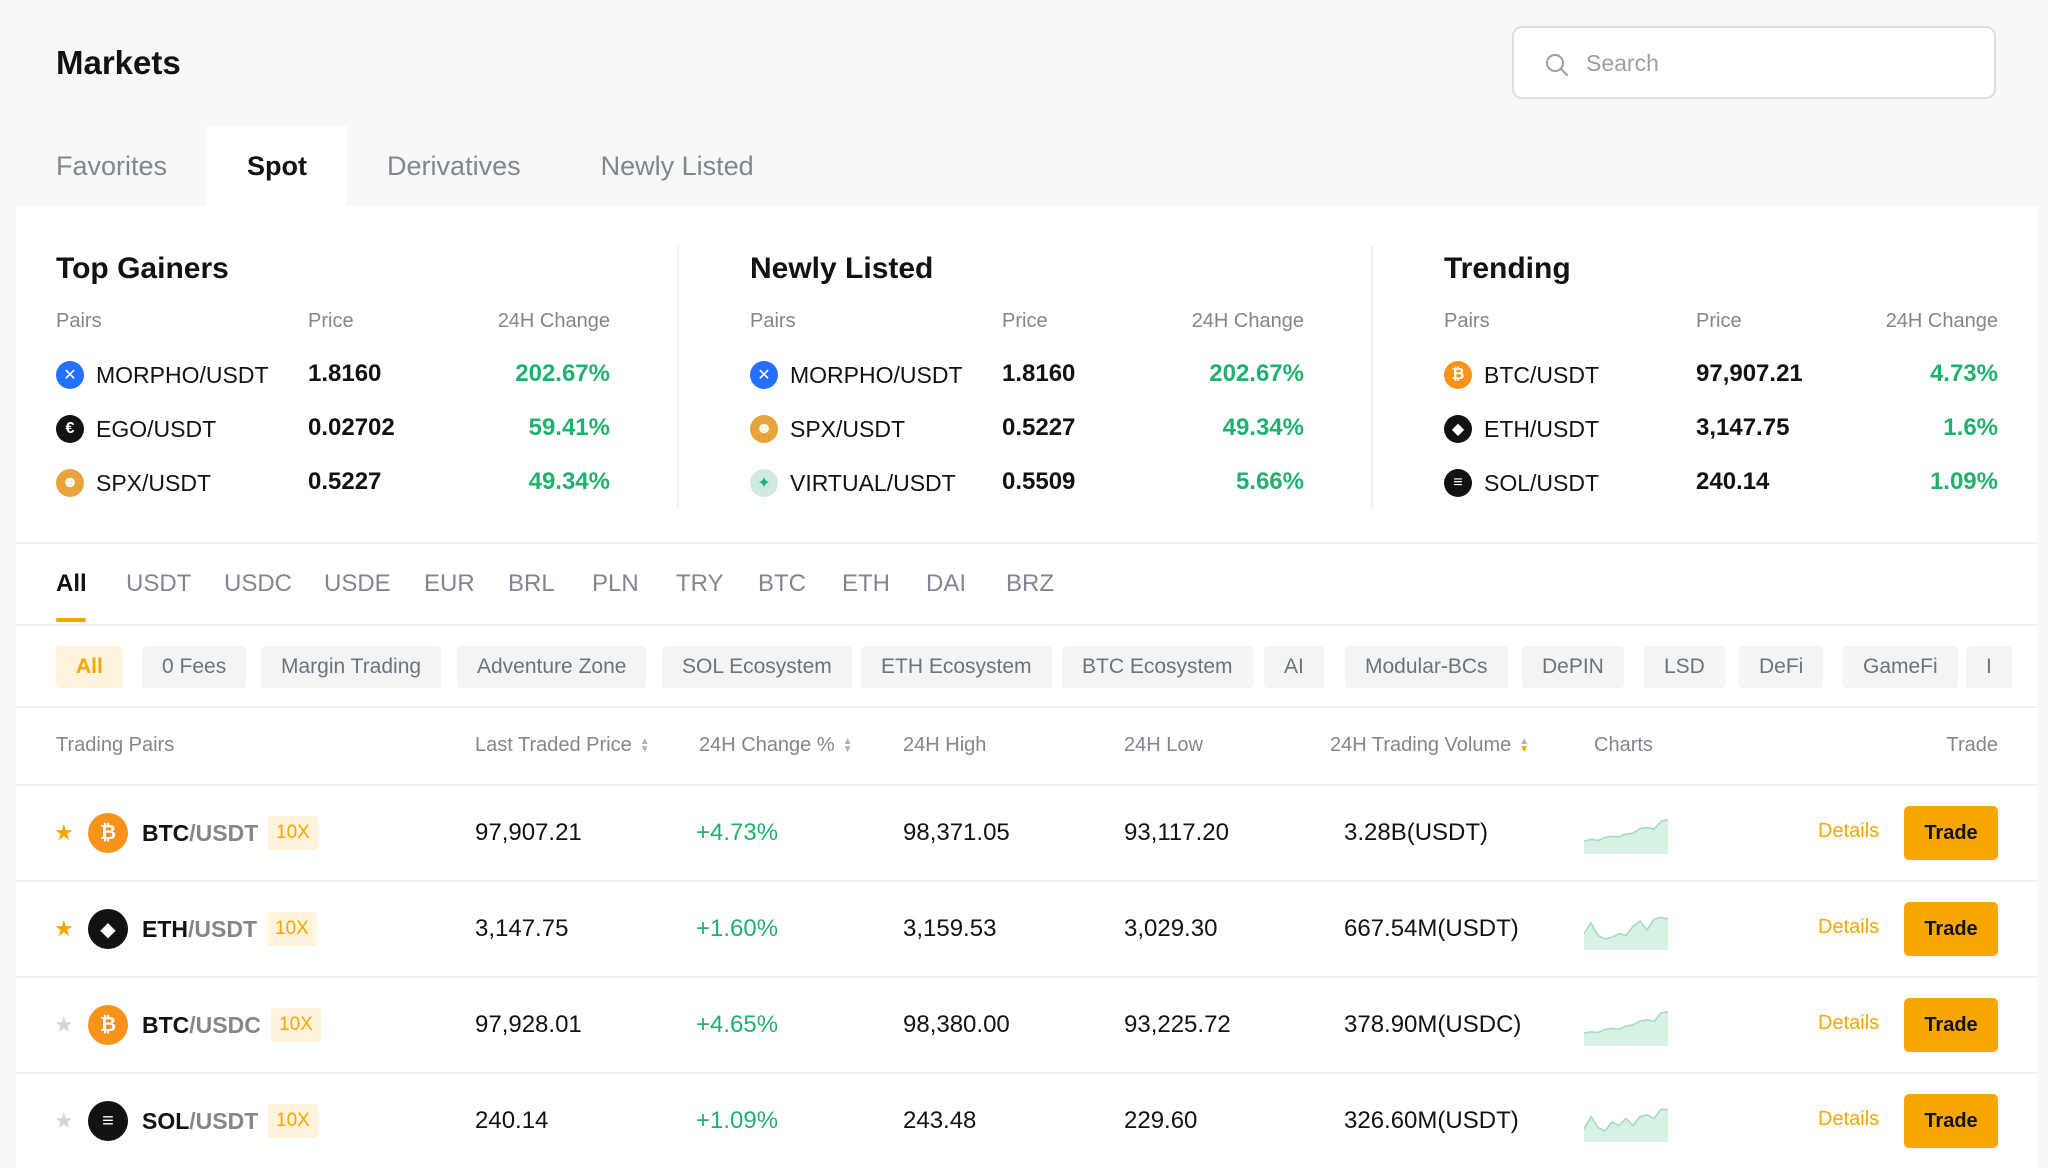  Describe the element at coordinates (159, 583) in the screenshot. I see `quote-tab-usdt: USDT` at that location.